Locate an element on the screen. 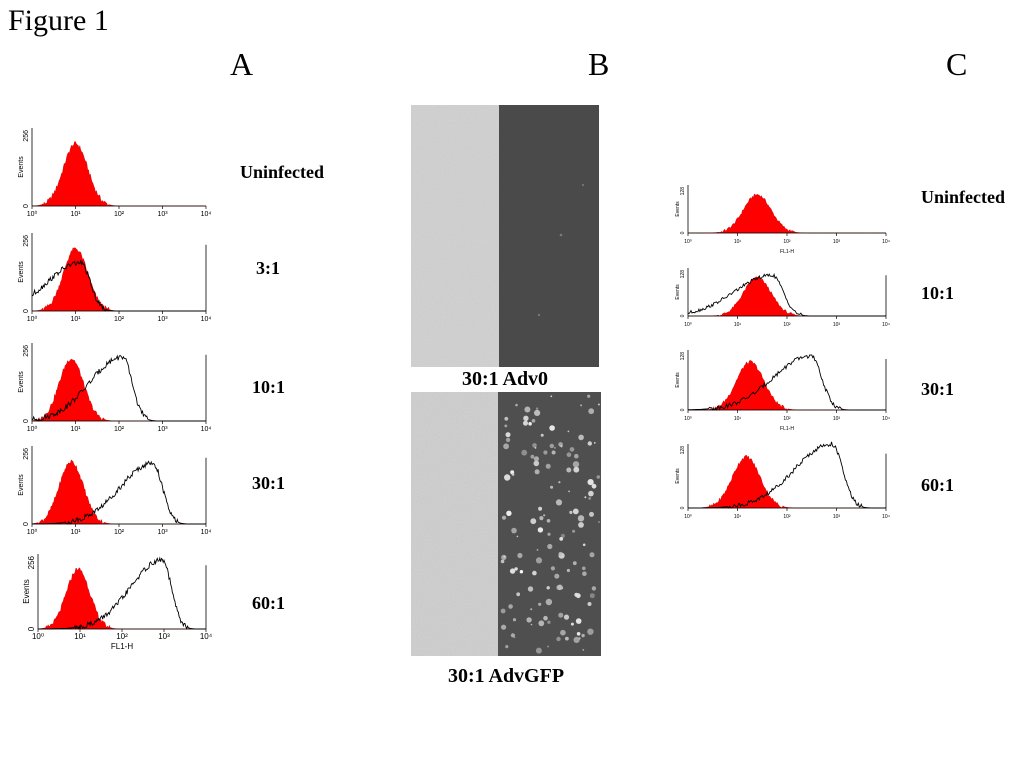  panel-a-label-30-1: 30:1 is located at coordinates (268, 483).